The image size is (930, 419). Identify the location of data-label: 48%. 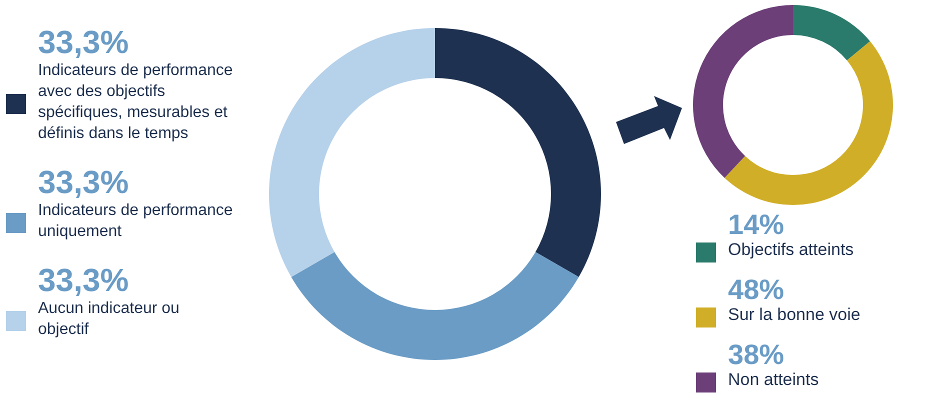
(756, 289).